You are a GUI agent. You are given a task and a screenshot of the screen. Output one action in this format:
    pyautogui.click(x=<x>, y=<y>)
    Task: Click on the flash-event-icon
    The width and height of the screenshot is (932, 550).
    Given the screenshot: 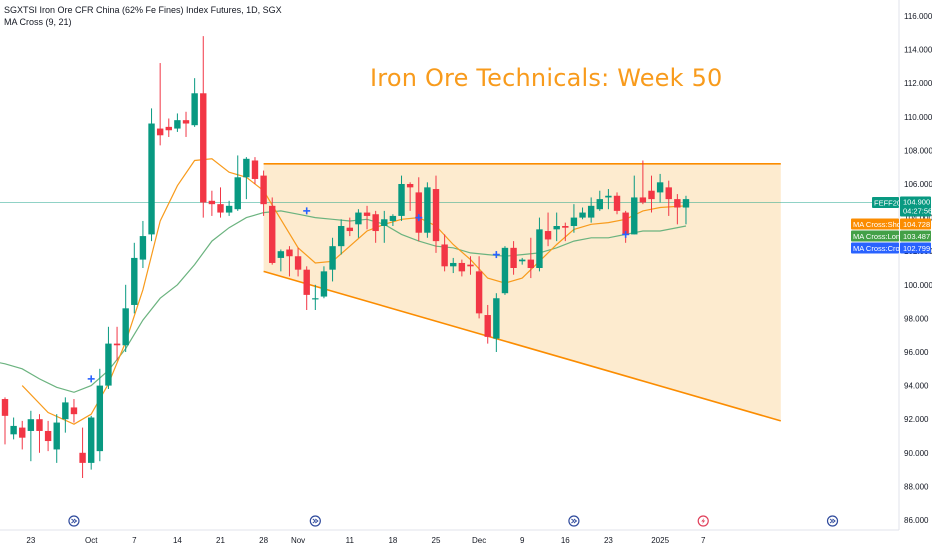 What is the action you would take?
    pyautogui.click(x=703, y=521)
    